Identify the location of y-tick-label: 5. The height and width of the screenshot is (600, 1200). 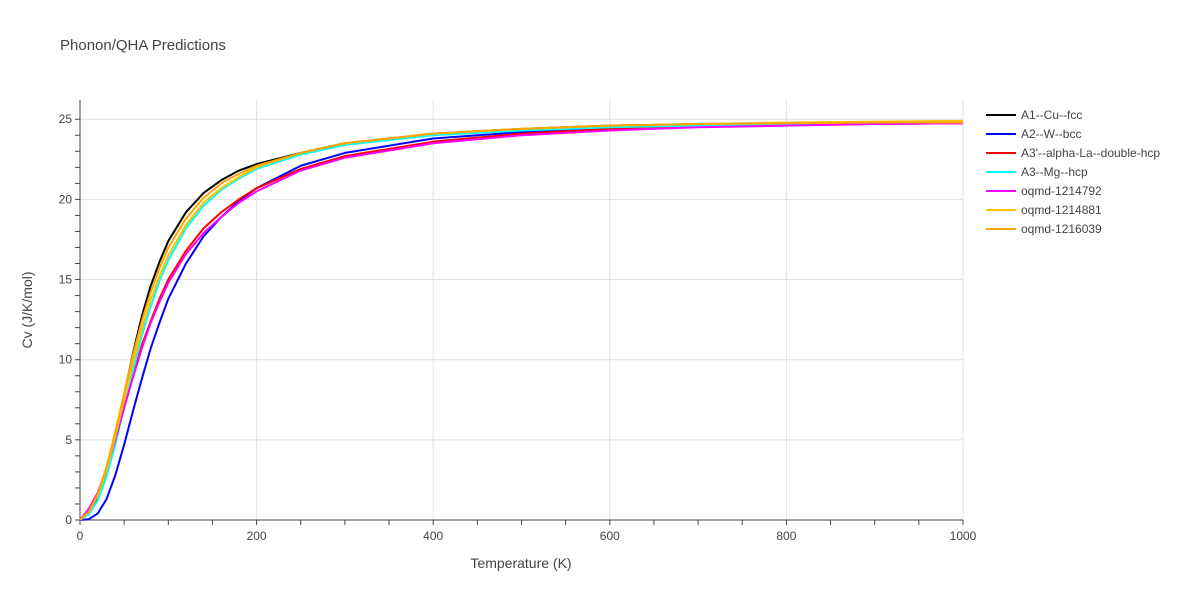
(68, 440).